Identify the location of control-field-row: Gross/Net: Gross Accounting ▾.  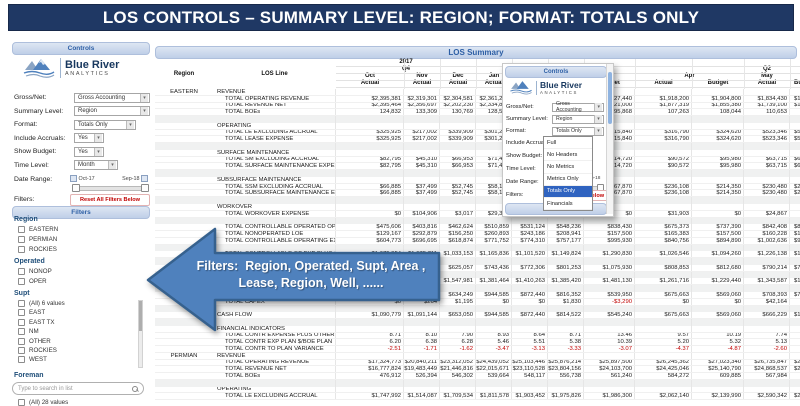
(82, 97).